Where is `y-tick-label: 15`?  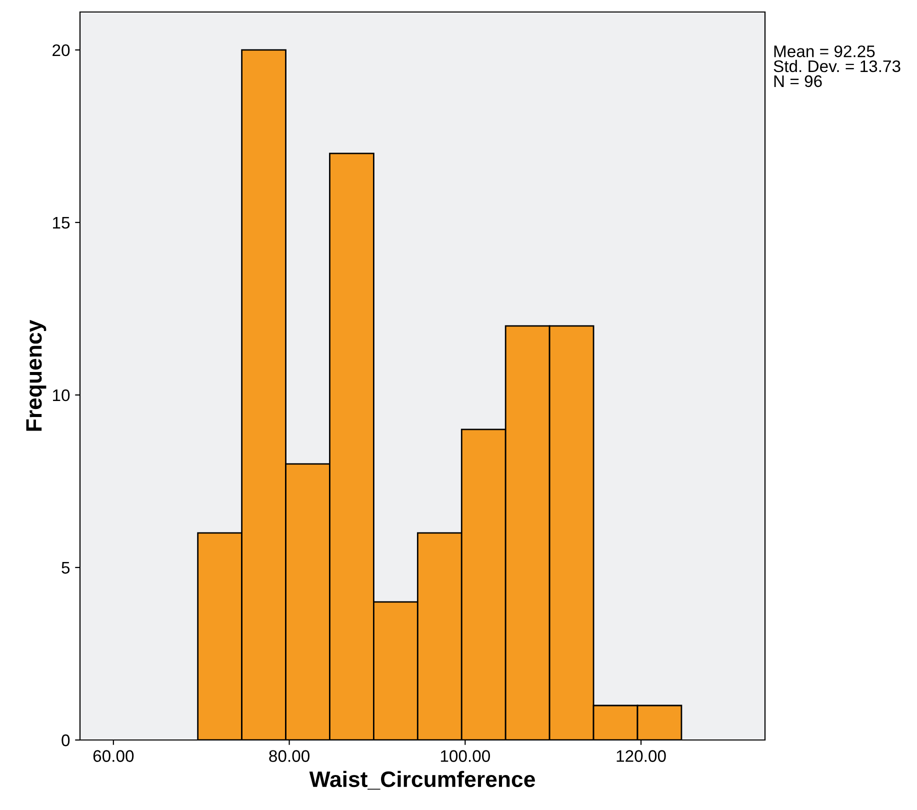 y-tick-label: 15 is located at coordinates (61, 223).